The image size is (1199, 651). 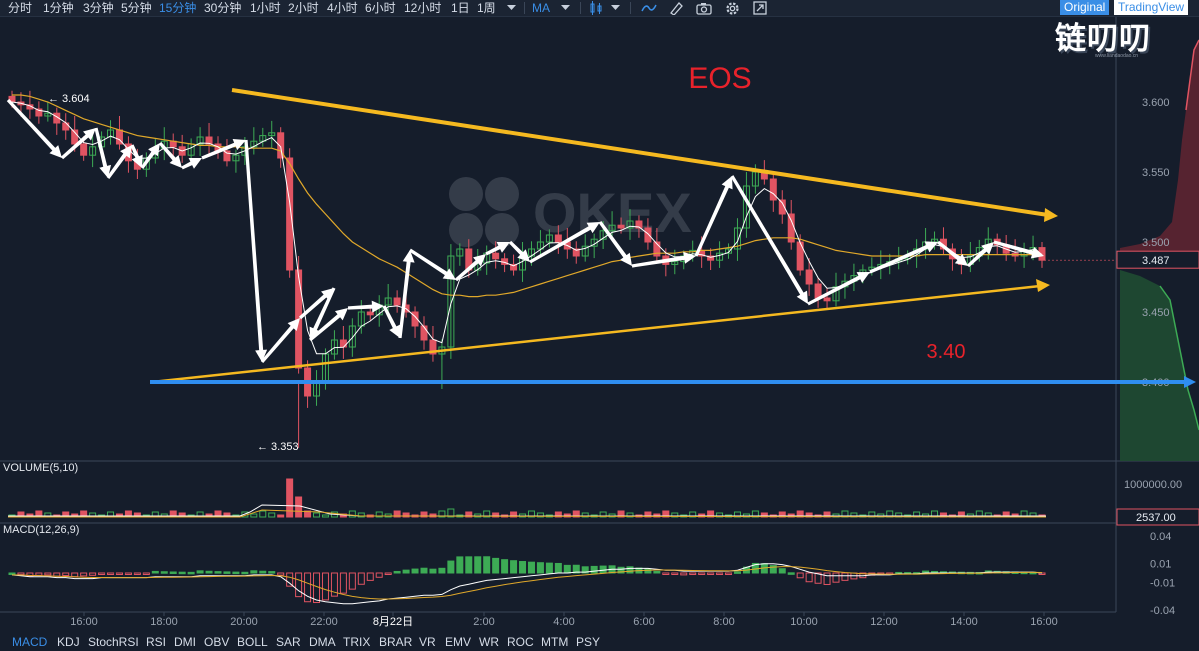 What do you see at coordinates (185, 642) in the screenshot?
I see `indicator-tab-dmi: DMI` at bounding box center [185, 642].